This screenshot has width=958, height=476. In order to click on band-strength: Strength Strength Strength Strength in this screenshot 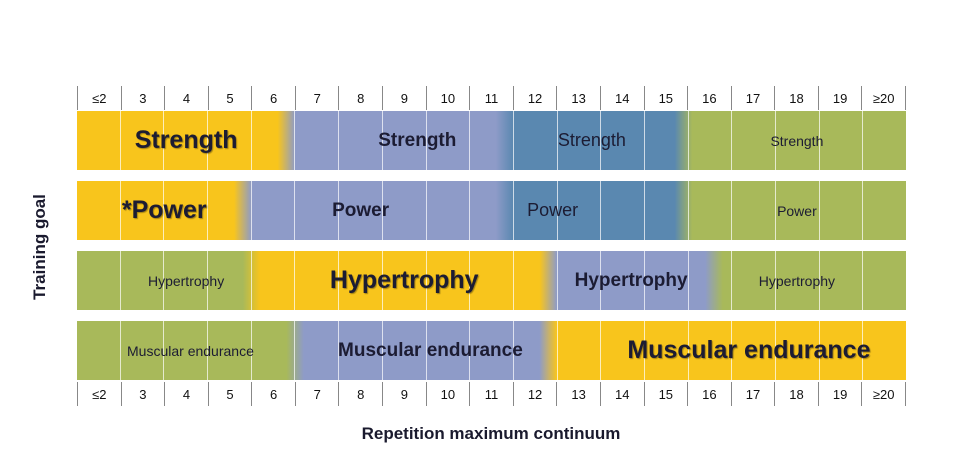, I will do `click(491, 140)`.